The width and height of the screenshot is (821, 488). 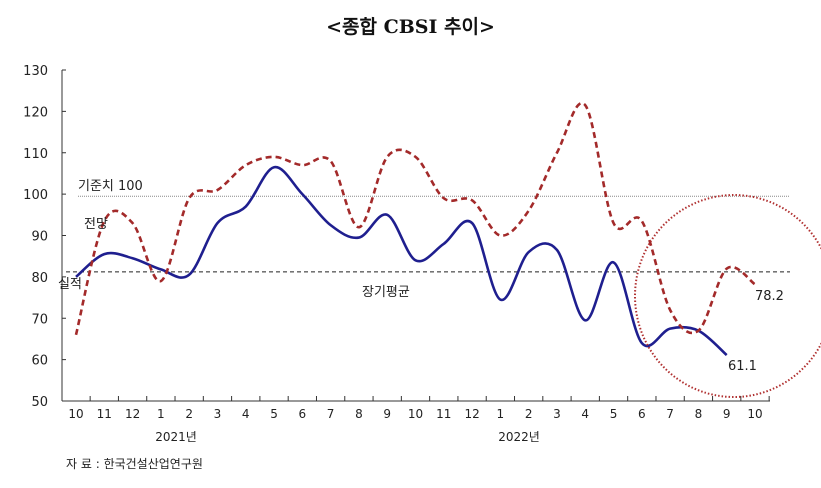 What do you see at coordinates (35, 112) in the screenshot?
I see `y-tick-label: 120` at bounding box center [35, 112].